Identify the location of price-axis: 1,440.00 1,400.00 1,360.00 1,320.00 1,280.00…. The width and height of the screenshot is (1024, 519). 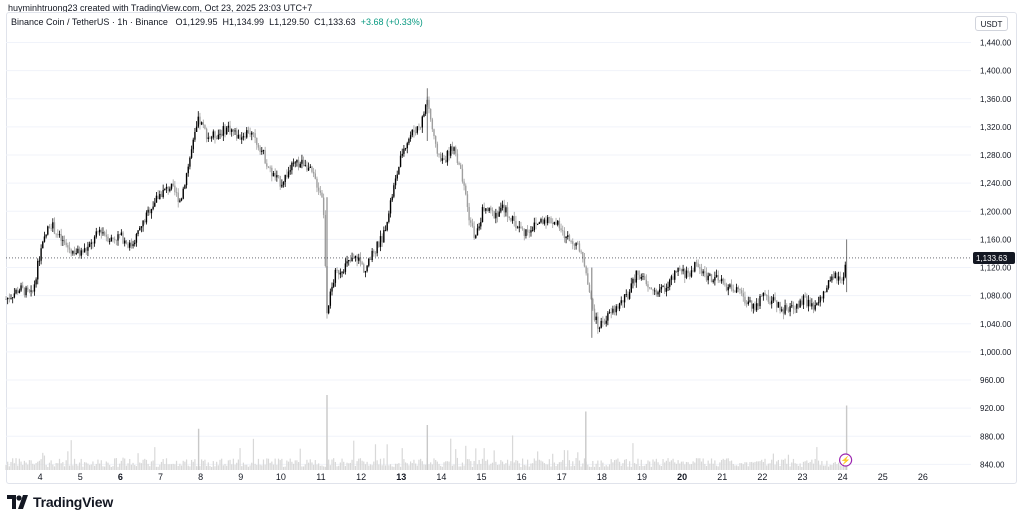
(996, 254).